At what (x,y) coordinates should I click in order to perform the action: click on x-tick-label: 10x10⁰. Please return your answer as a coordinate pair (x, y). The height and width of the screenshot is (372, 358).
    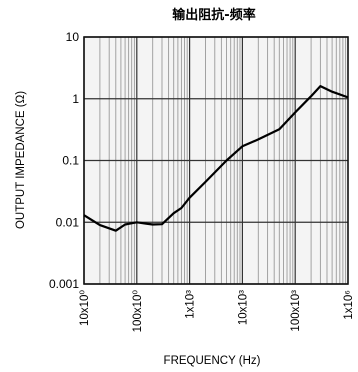
    Looking at the image, I should click on (85, 308).